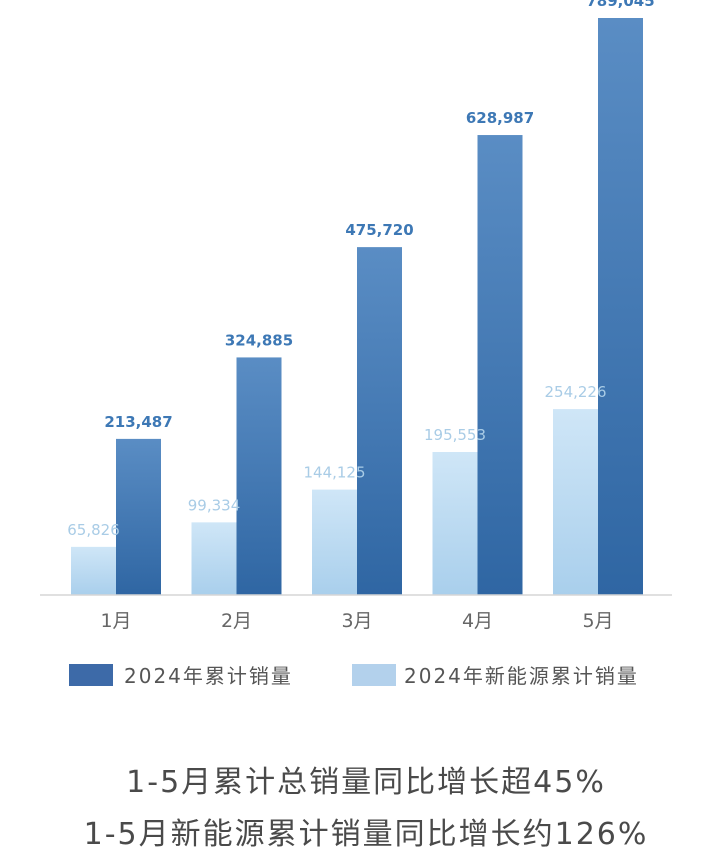 This screenshot has height=861, width=724. I want to click on value-label-total-4: 628,987, so click(500, 118).